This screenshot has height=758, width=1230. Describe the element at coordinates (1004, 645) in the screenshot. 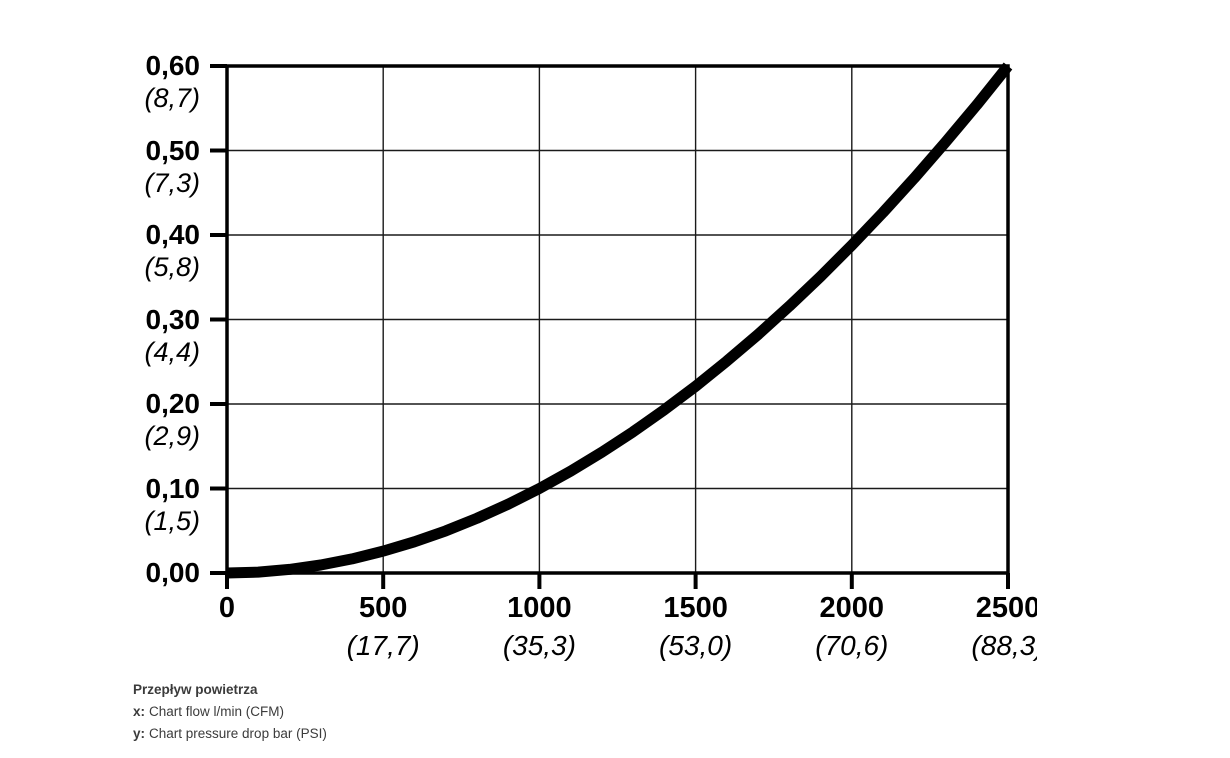

I see `x-axis-tick-sublabel: (88,3)` at that location.